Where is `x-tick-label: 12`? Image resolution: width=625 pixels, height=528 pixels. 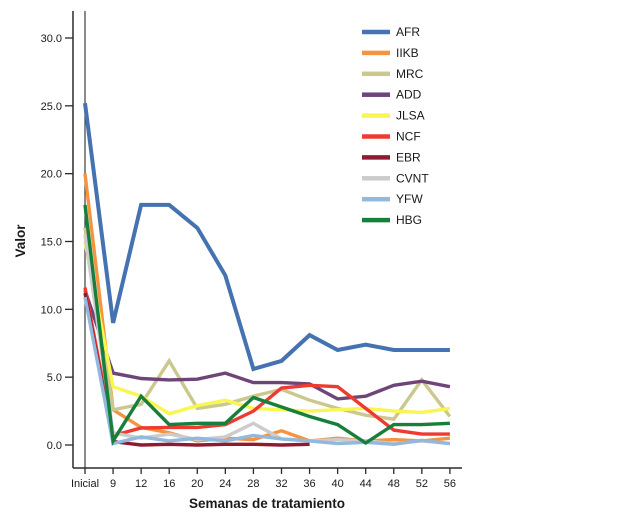
x-tick-label: 12 is located at coordinates (141, 484).